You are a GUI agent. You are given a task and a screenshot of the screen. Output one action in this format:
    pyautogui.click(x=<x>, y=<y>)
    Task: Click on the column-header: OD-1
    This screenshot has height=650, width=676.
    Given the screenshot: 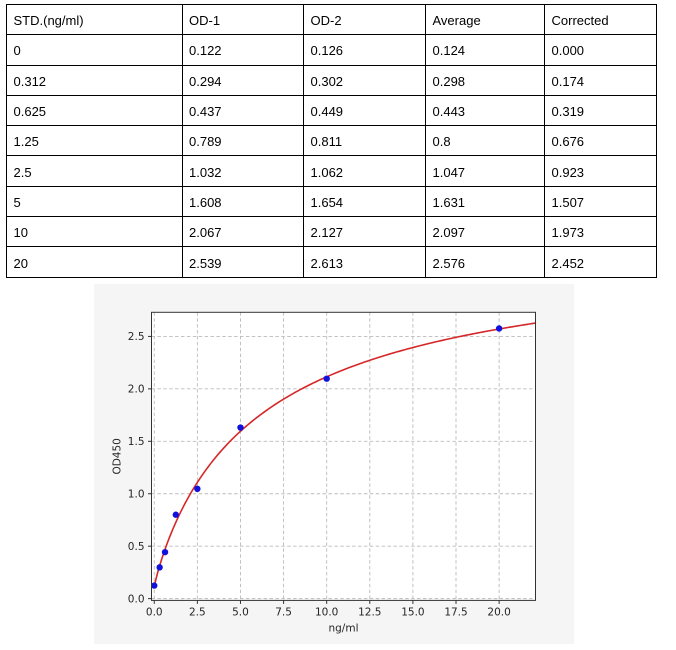 What is the action you would take?
    pyautogui.click(x=242, y=19)
    